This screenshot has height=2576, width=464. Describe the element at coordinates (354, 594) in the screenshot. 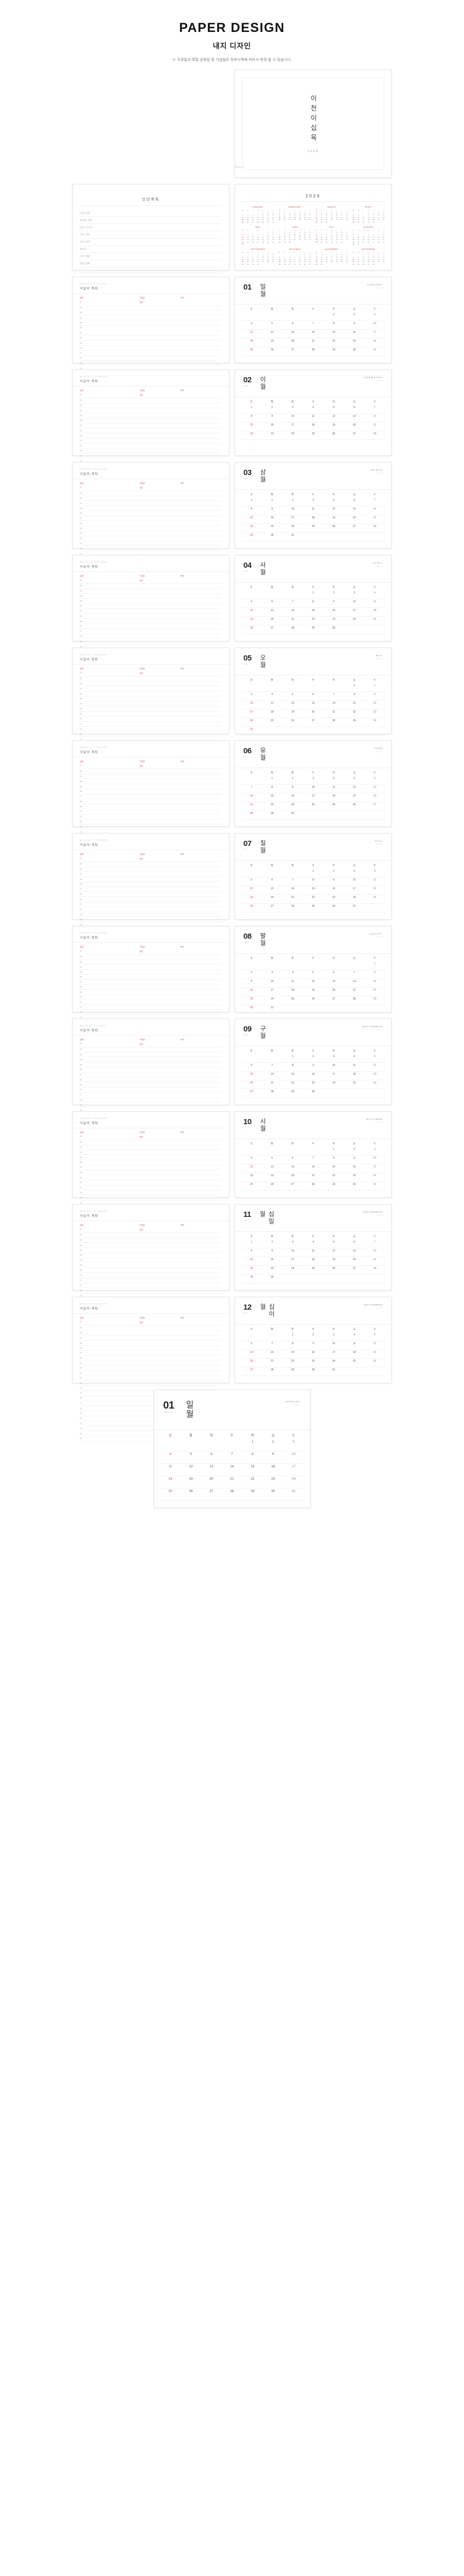

I see `calendar-day-cell: 3` at that location.